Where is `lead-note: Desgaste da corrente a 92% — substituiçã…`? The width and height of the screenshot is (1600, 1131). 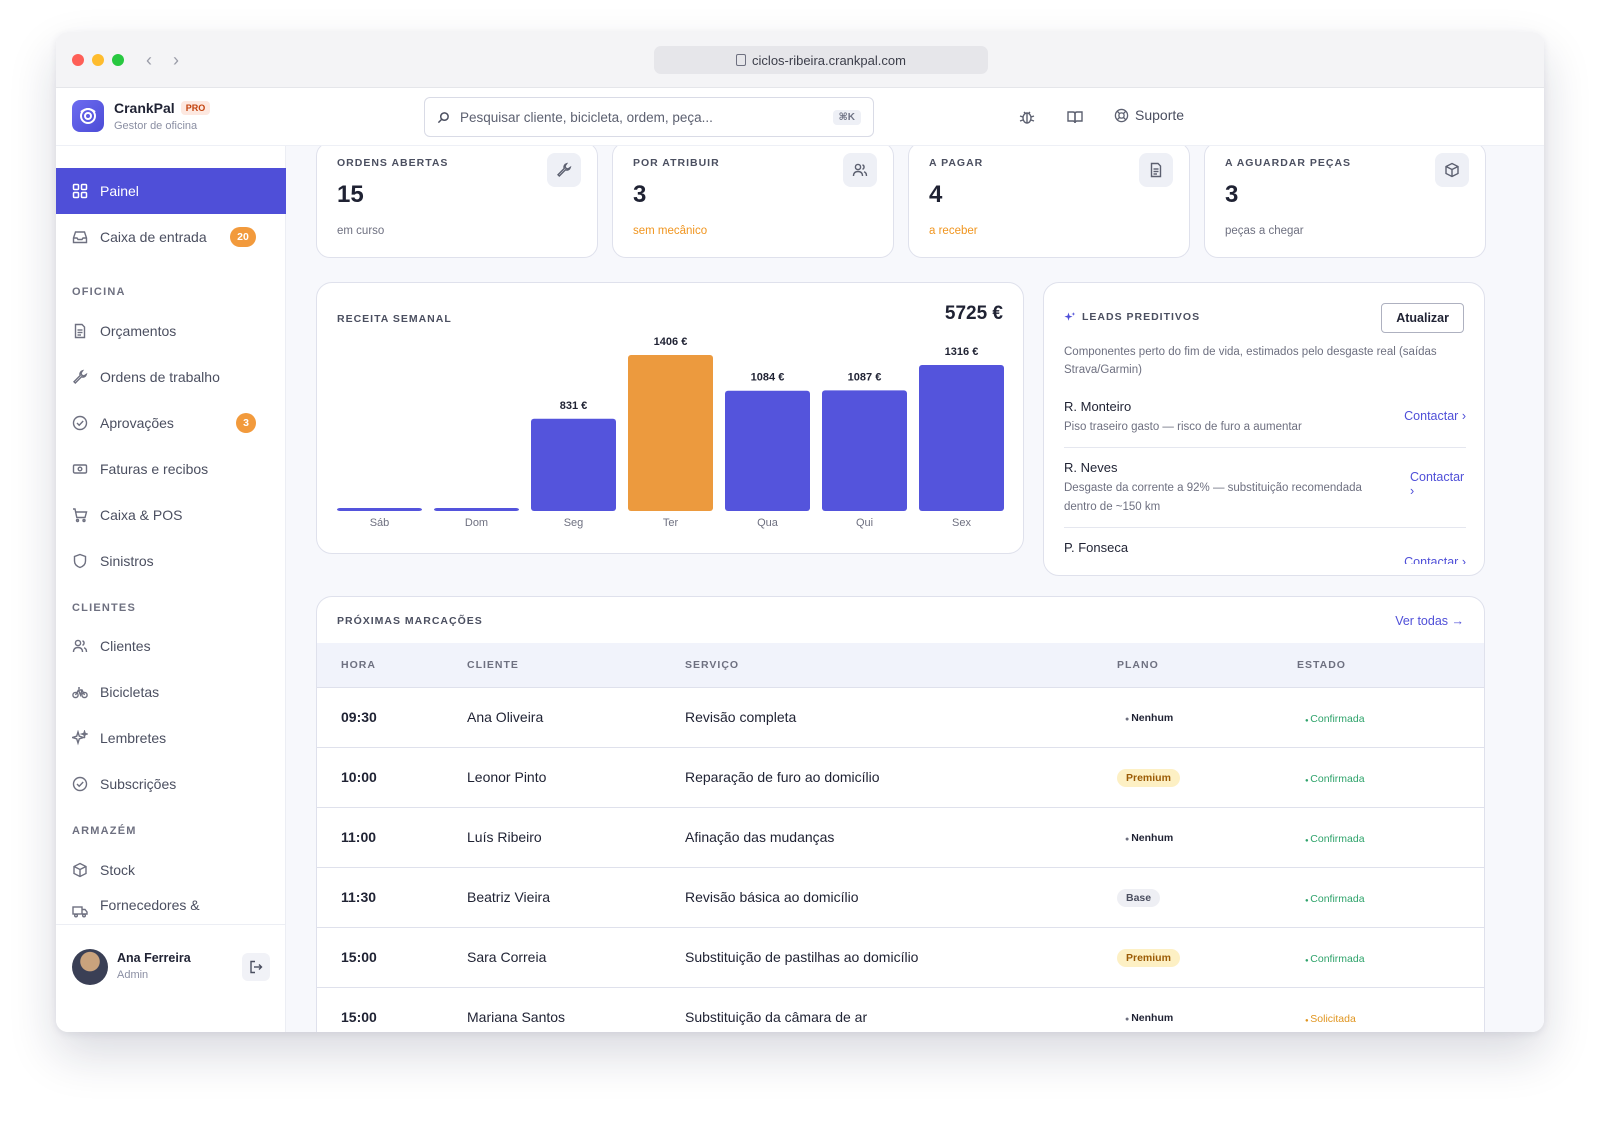
lead-note: Desgaste da corrente a 92% — substituiçã… is located at coordinates (1213, 497).